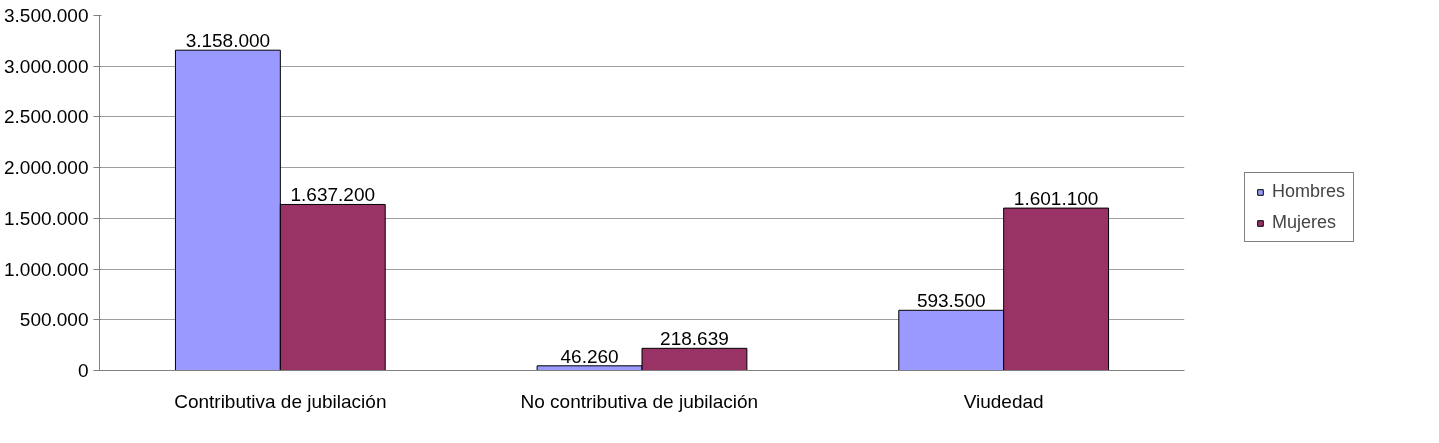  What do you see at coordinates (46, 117) in the screenshot?
I see `y-tick-label: 2.500.000` at bounding box center [46, 117].